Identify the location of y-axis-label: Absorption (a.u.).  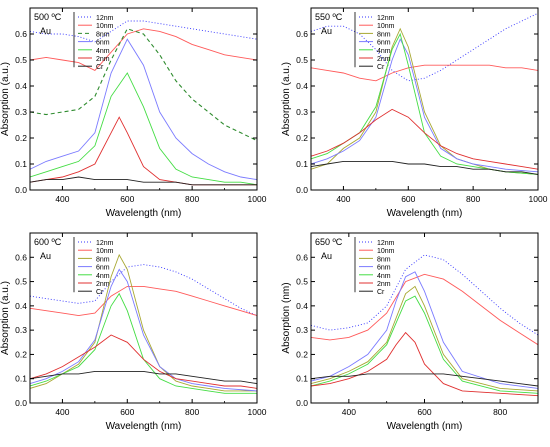
(5, 99).